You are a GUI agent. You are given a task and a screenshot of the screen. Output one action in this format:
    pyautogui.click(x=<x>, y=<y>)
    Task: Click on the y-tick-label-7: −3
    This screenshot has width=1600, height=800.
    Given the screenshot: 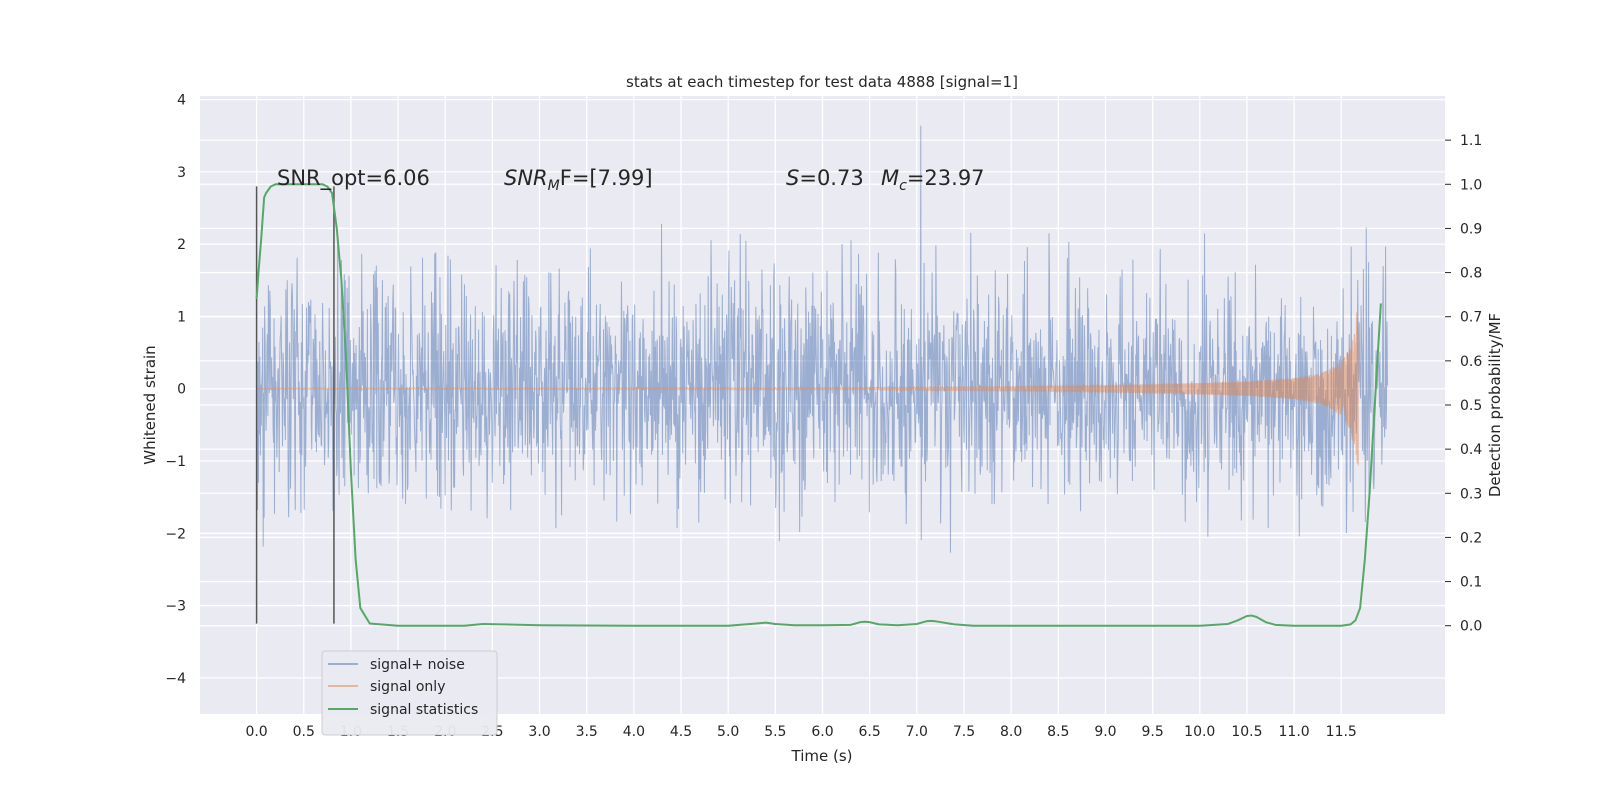 What is the action you would take?
    pyautogui.click(x=175, y=607)
    